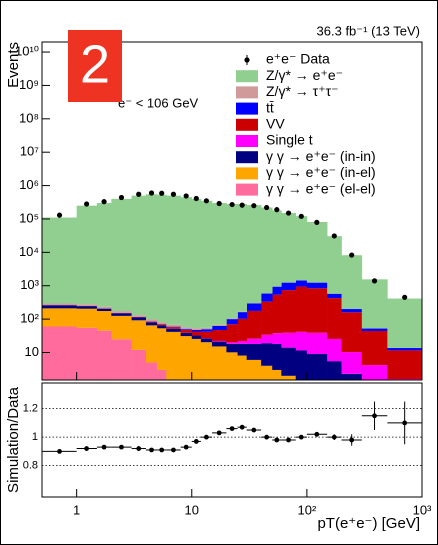  What do you see at coordinates (321, 156) in the screenshot?
I see `legend-label: γ γ → e⁺e⁻ (in-in)` at bounding box center [321, 156].